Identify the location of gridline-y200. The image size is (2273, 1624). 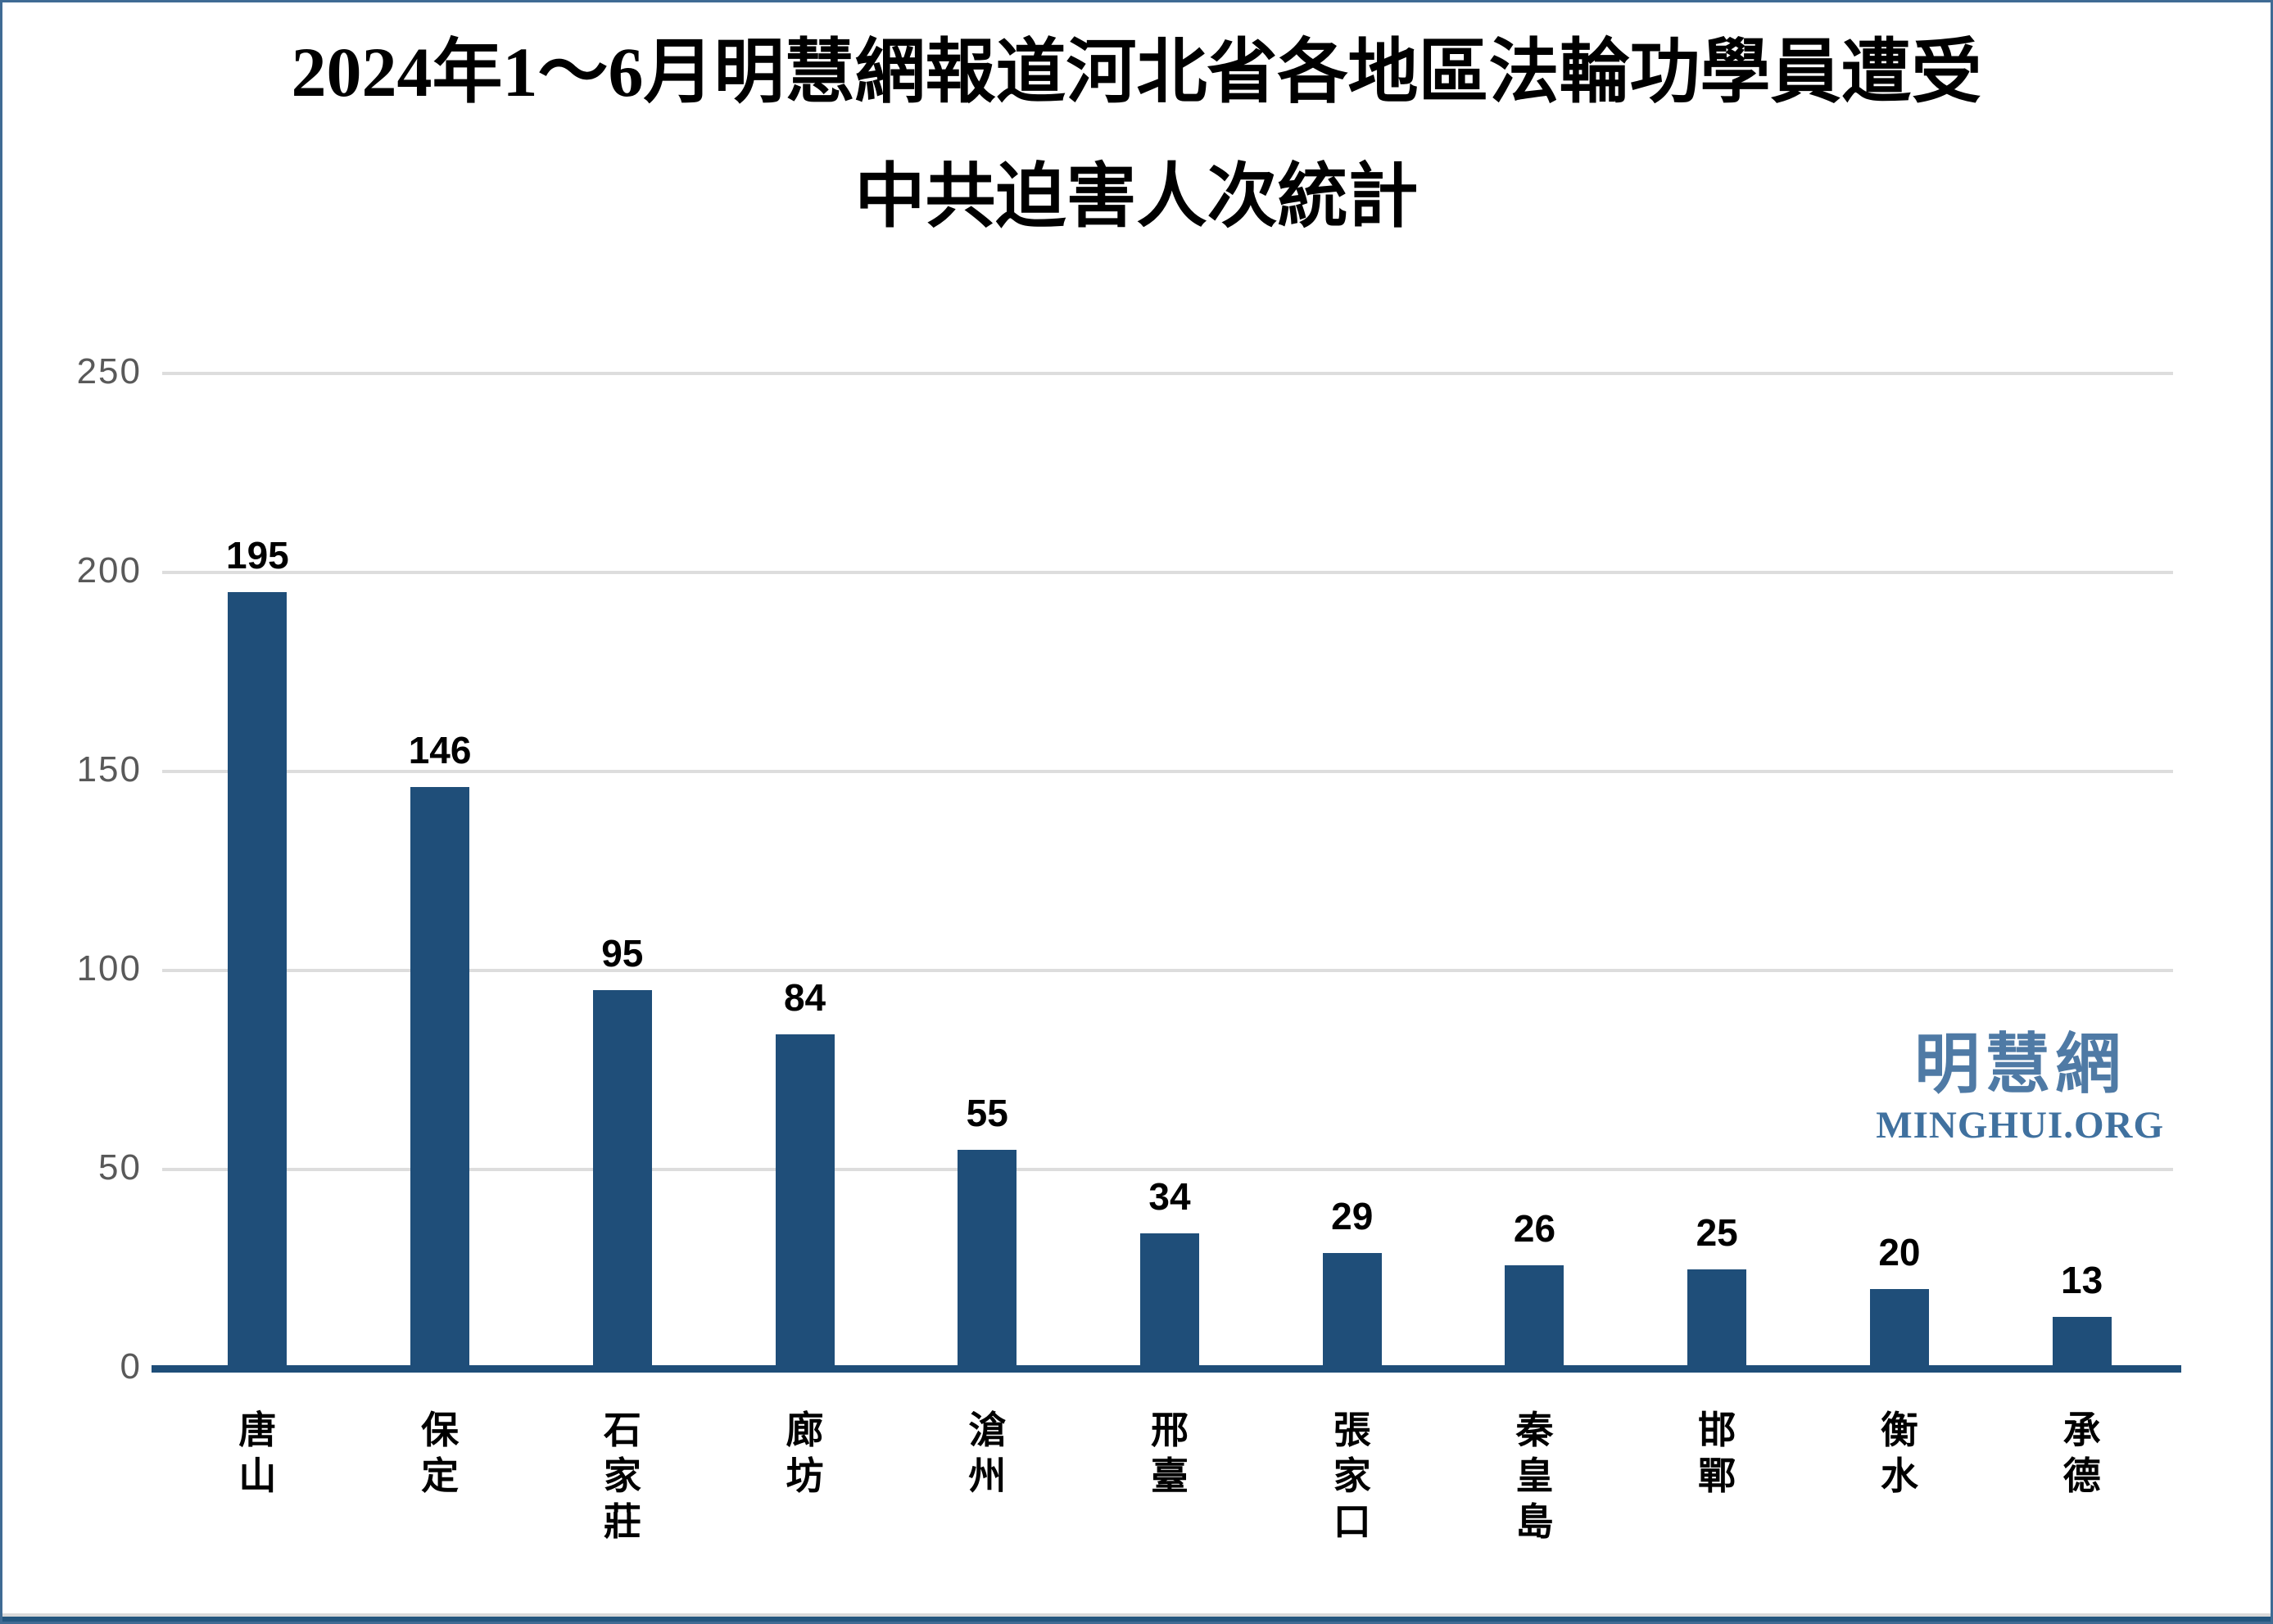
(1167, 572).